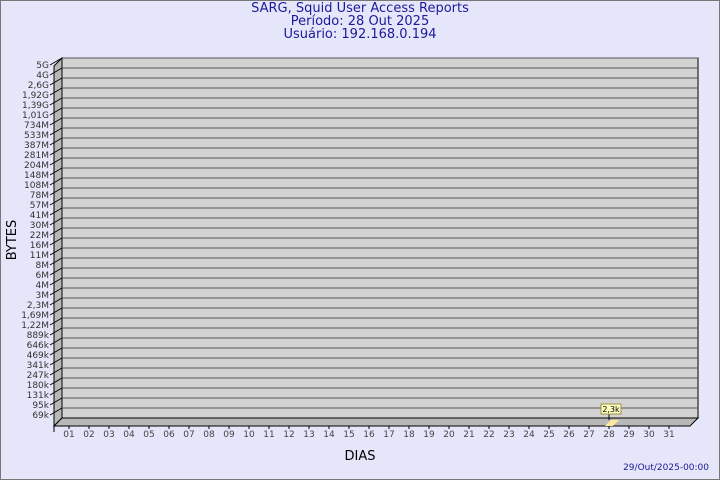  Describe the element at coordinates (38, 306) in the screenshot. I see `y-tick-label: 2,3M` at that location.